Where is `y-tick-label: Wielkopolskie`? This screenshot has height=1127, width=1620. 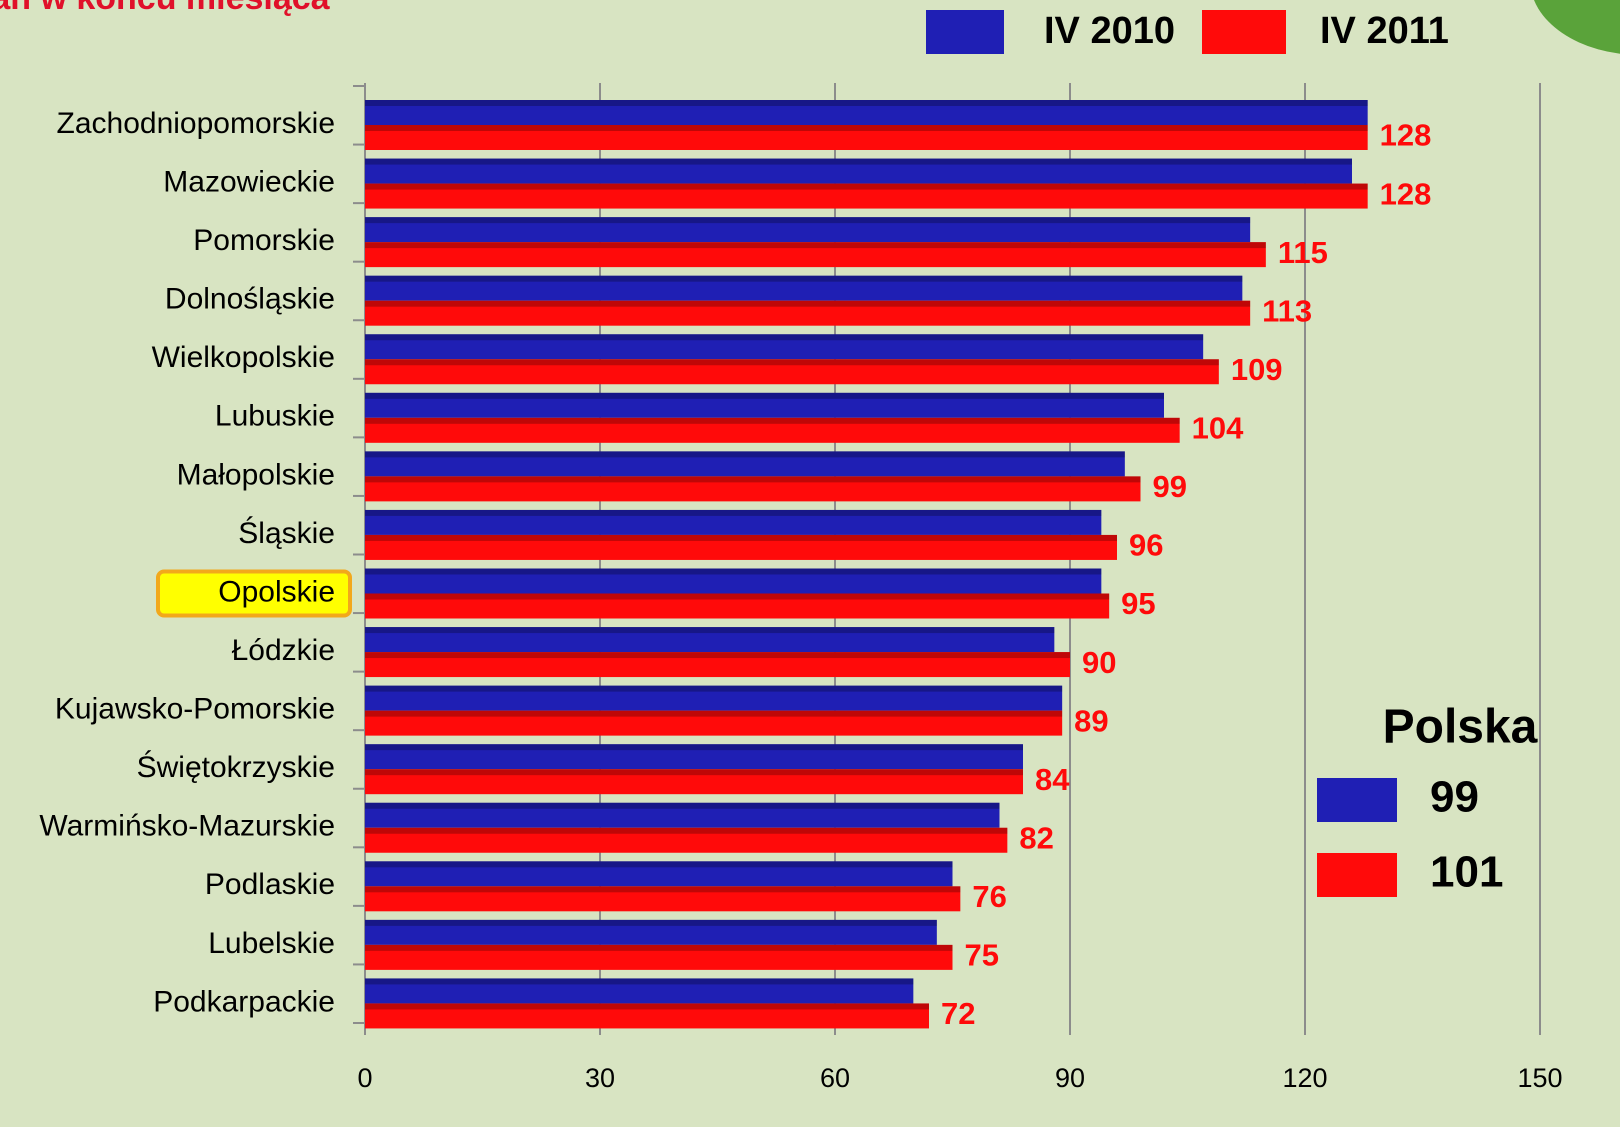
y-tick-label: Wielkopolskie is located at coordinates (243, 357).